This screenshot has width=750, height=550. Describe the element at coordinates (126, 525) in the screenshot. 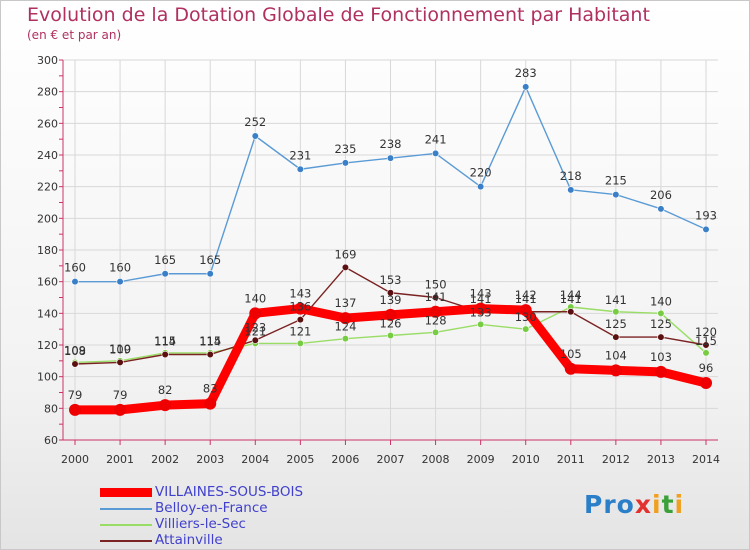

I see `legend-swatch-villiers-le-sec` at that location.